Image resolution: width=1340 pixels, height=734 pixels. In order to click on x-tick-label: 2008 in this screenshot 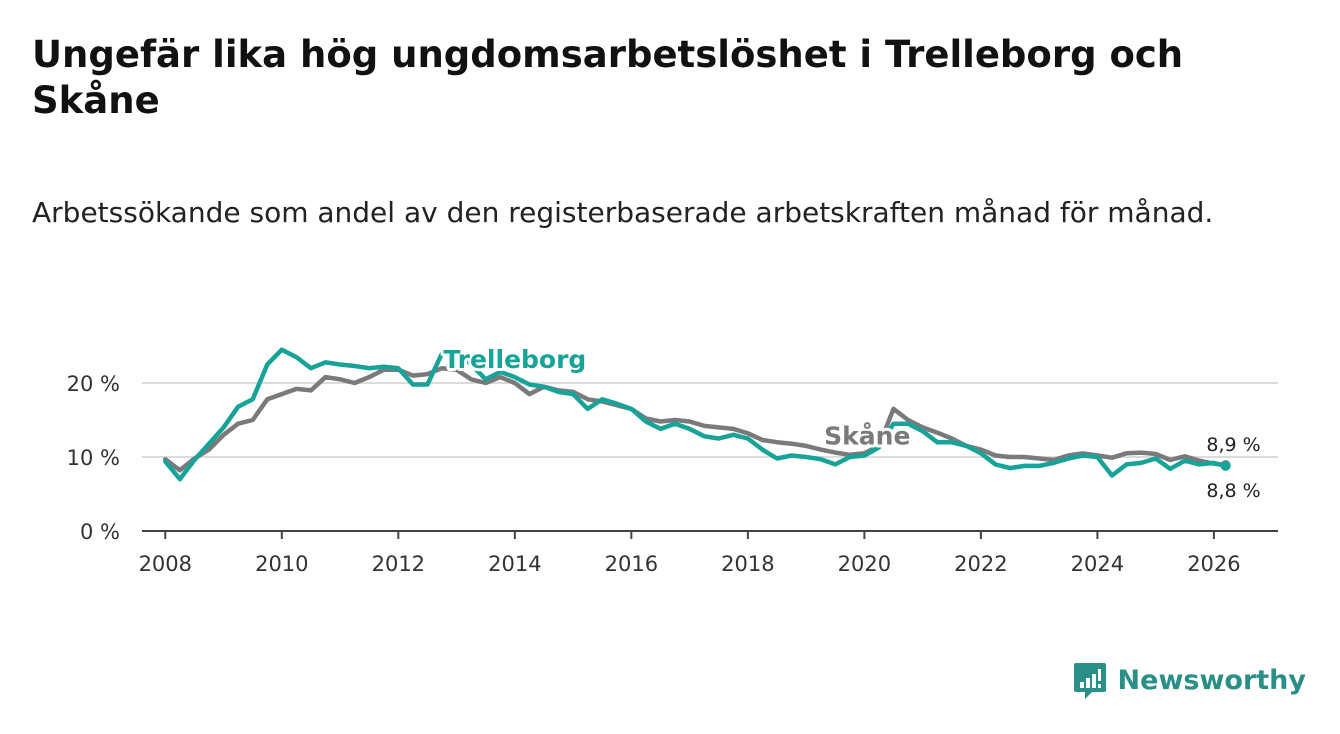, I will do `click(165, 564)`.